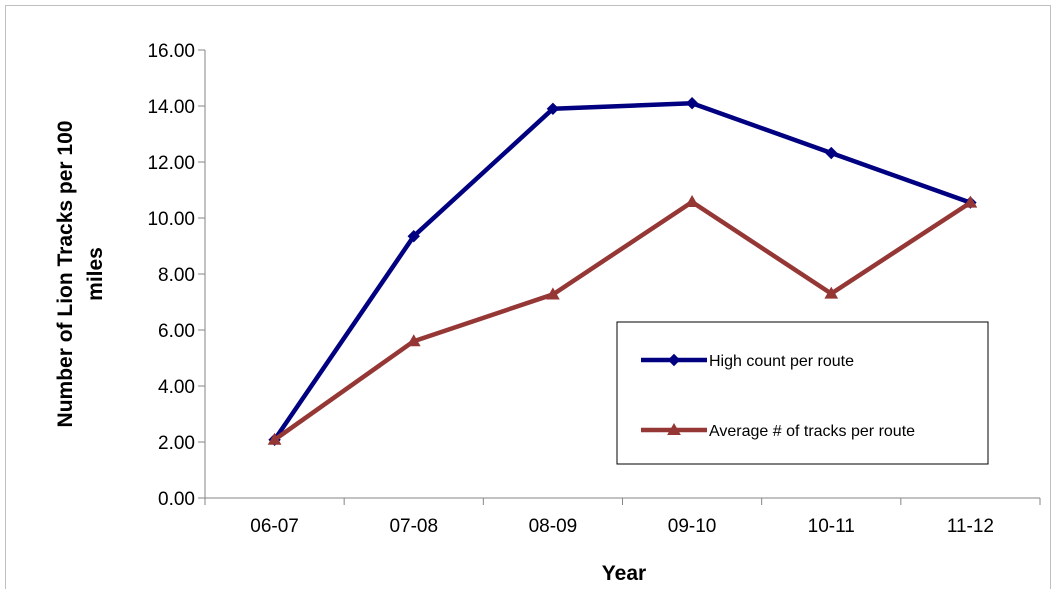 The width and height of the screenshot is (1052, 590). Describe the element at coordinates (622, 517) in the screenshot. I see `x-axis: 06-07 07-08 08-09 09-10 10-11 11-12` at that location.